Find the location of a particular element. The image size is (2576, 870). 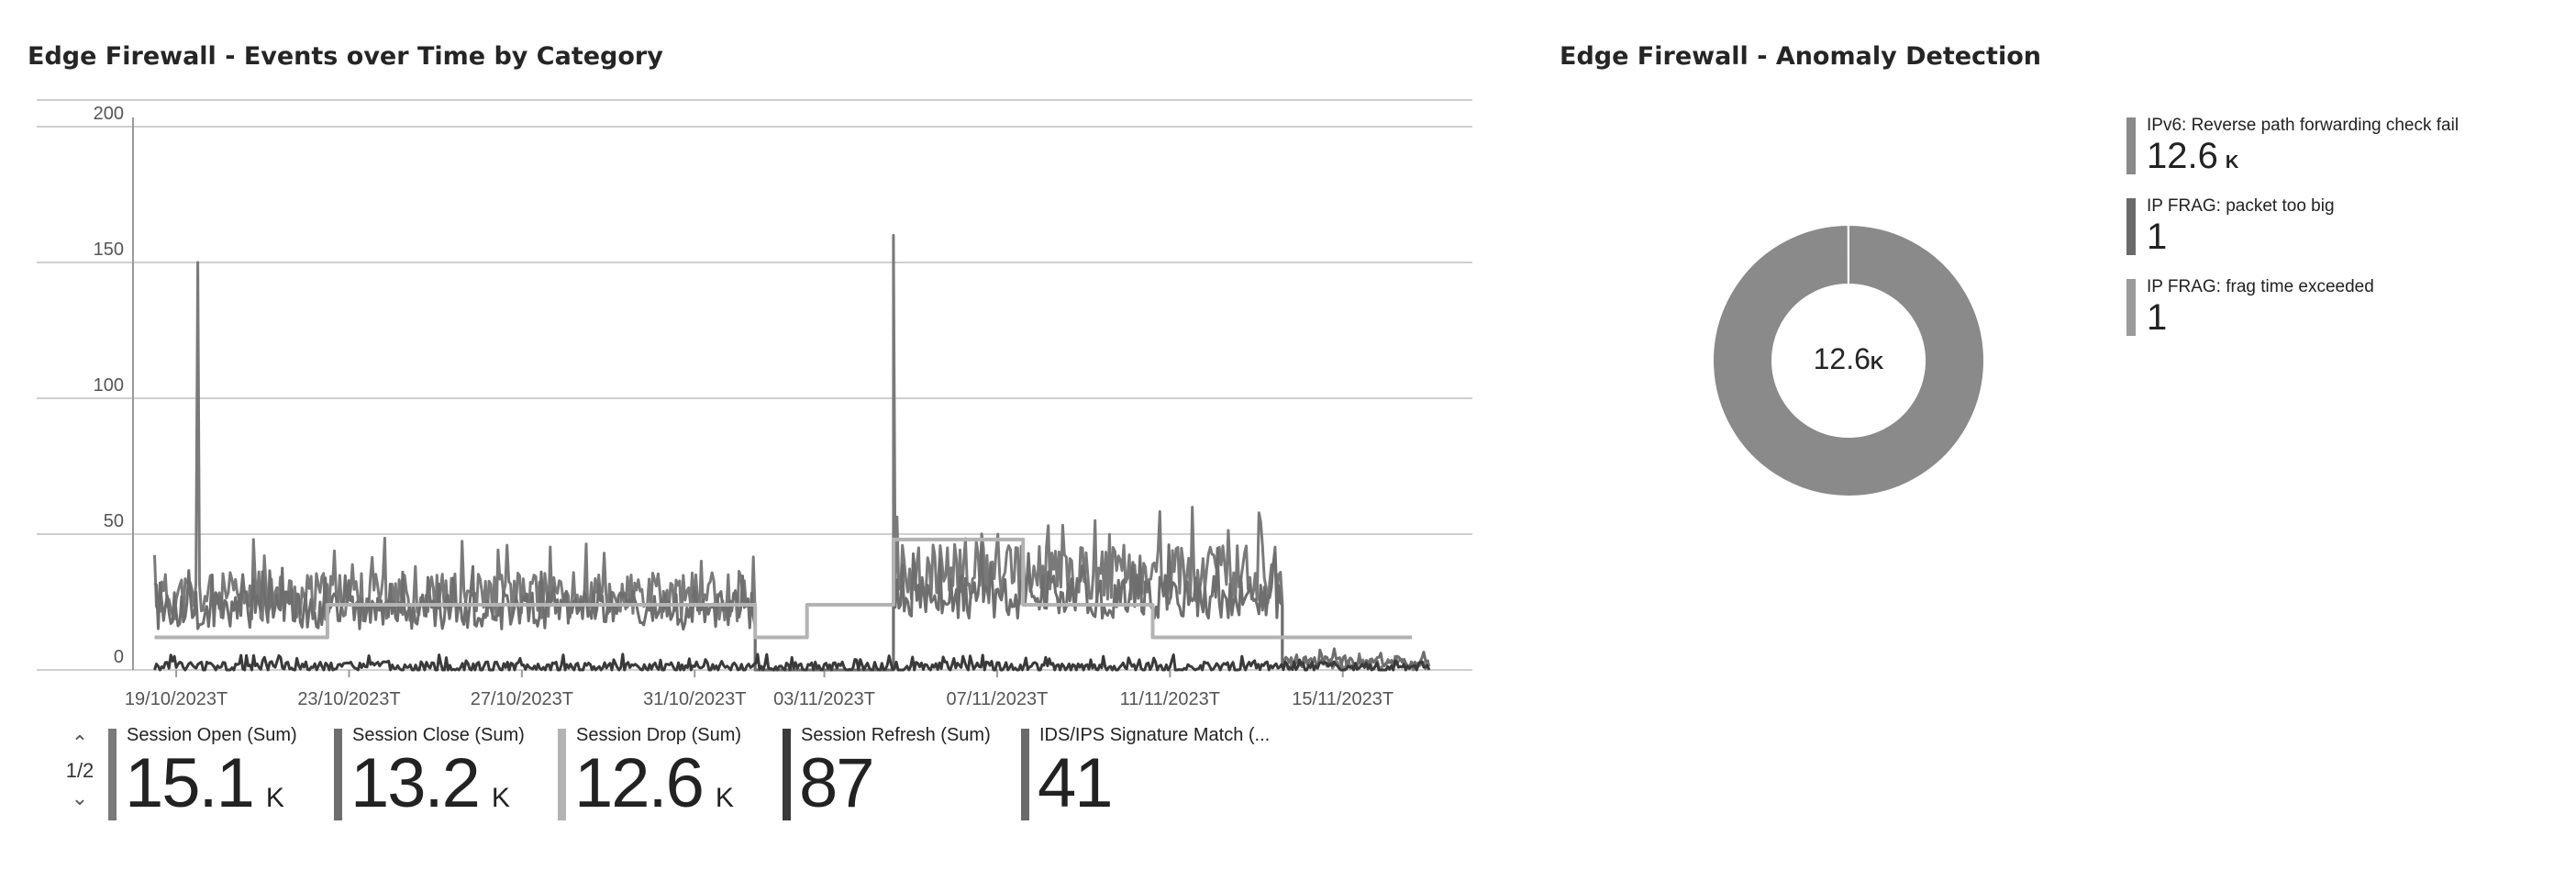

series-line-session-close-sum is located at coordinates (791, 607).